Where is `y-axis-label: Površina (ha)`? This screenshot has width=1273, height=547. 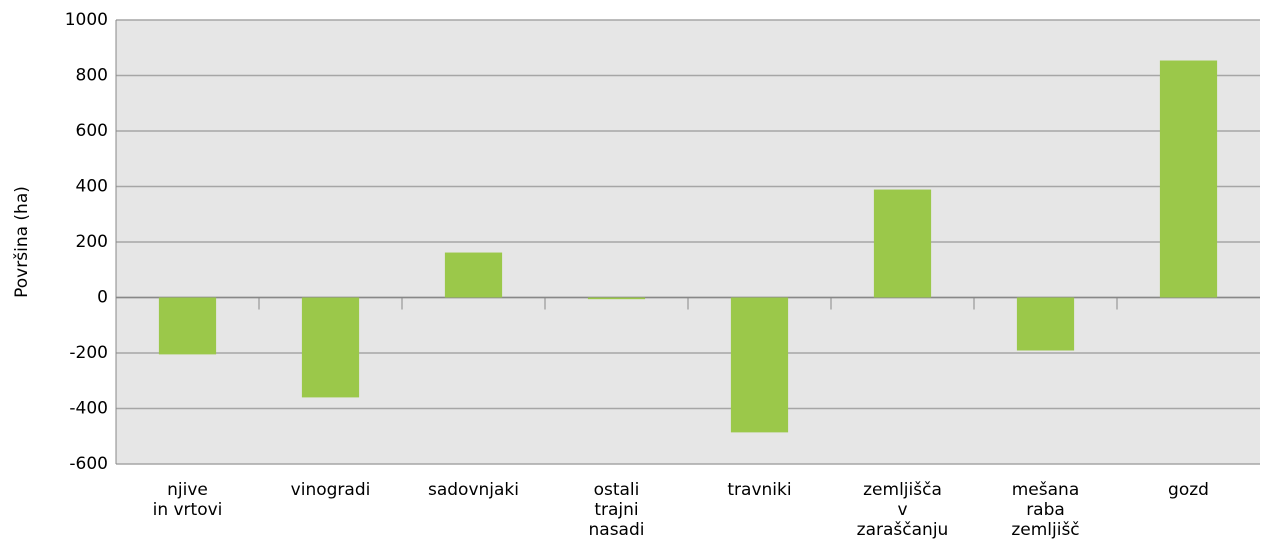 y-axis-label: Površina (ha) is located at coordinates (22, 242).